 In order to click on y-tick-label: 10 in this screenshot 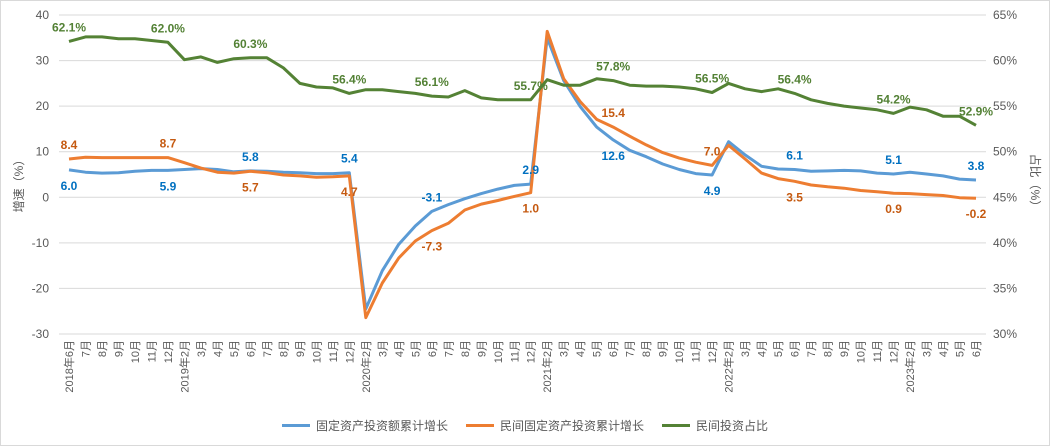, I will do `click(43, 152)`.